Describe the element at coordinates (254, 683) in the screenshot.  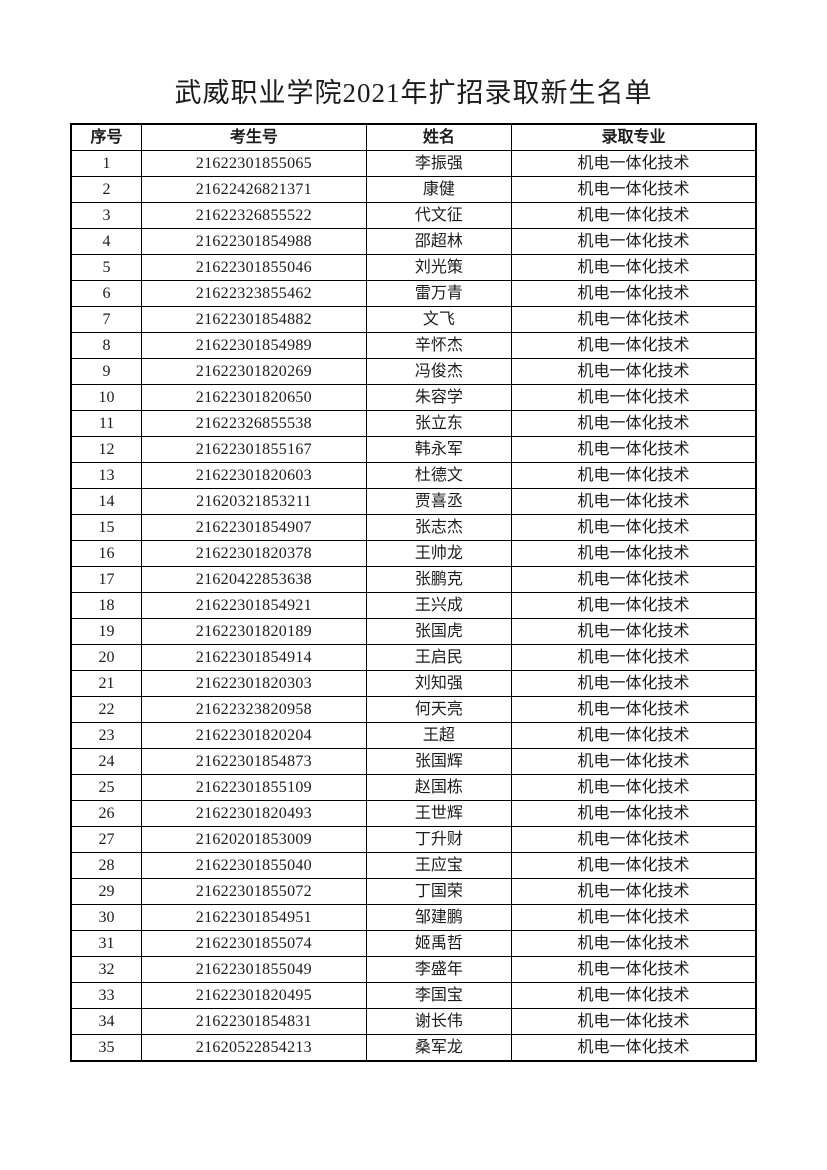
I see `candidate-id-cell: 21622301820303` at that location.